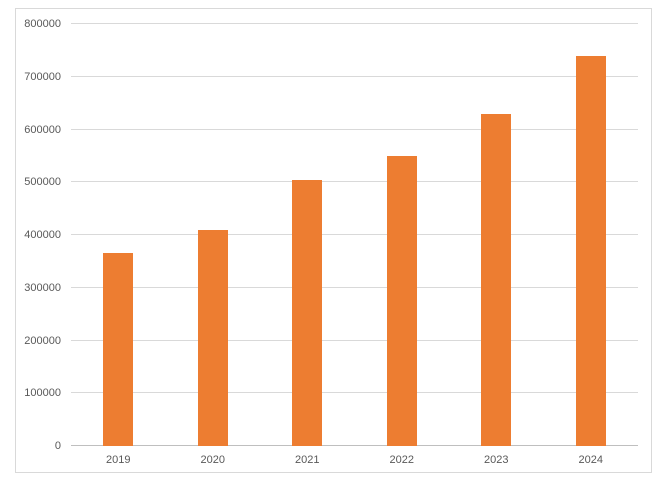 Image resolution: width=670 pixels, height=492 pixels. I want to click on bar-2024, so click(590, 251).